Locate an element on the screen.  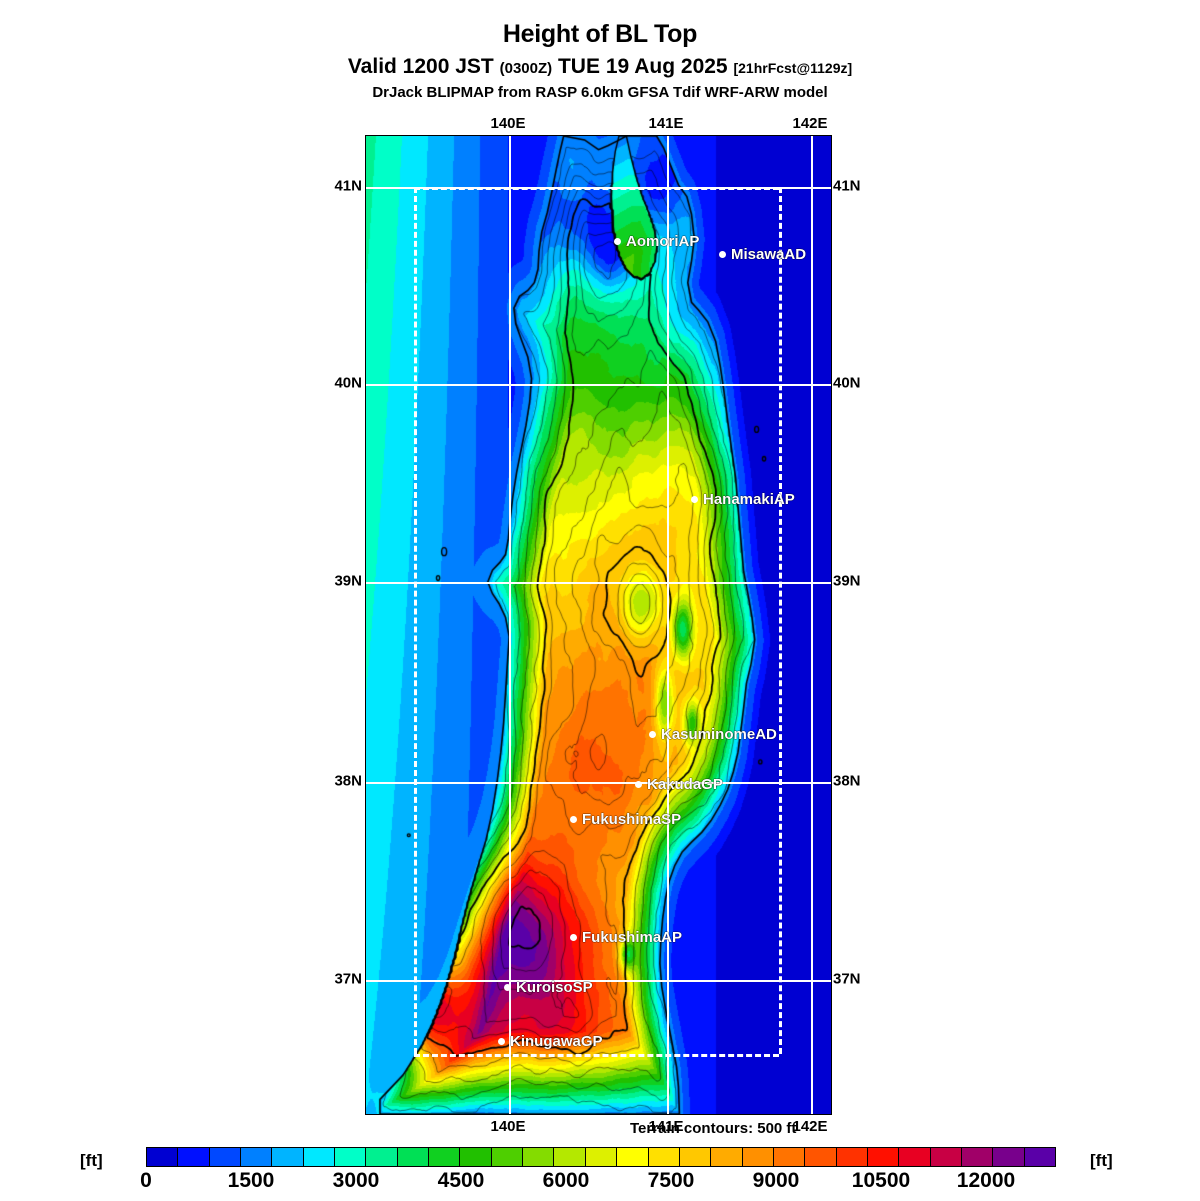
colorbar-gradient is located at coordinates (601, 1157).